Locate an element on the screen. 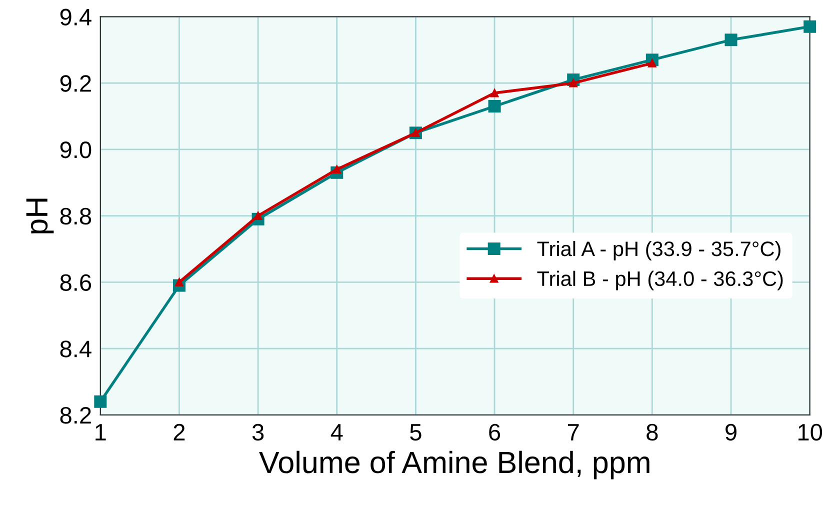 This screenshot has width=823, height=506. x-tick-label: 10 is located at coordinates (810, 432).